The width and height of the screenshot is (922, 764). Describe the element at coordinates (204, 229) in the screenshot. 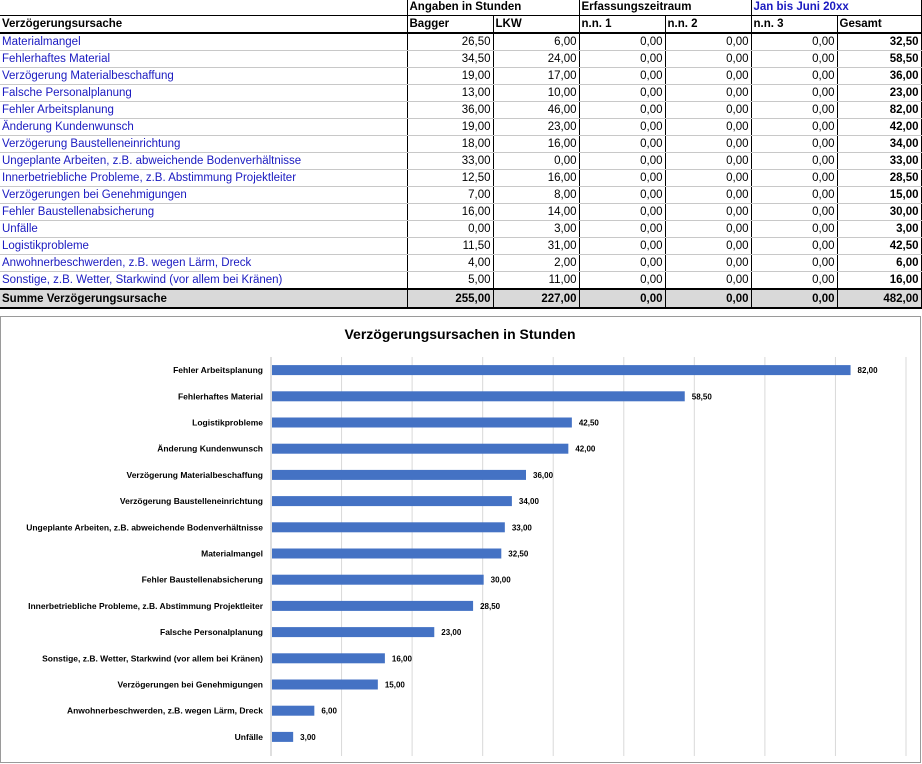

I see `cause-cell: Unfälle` at that location.